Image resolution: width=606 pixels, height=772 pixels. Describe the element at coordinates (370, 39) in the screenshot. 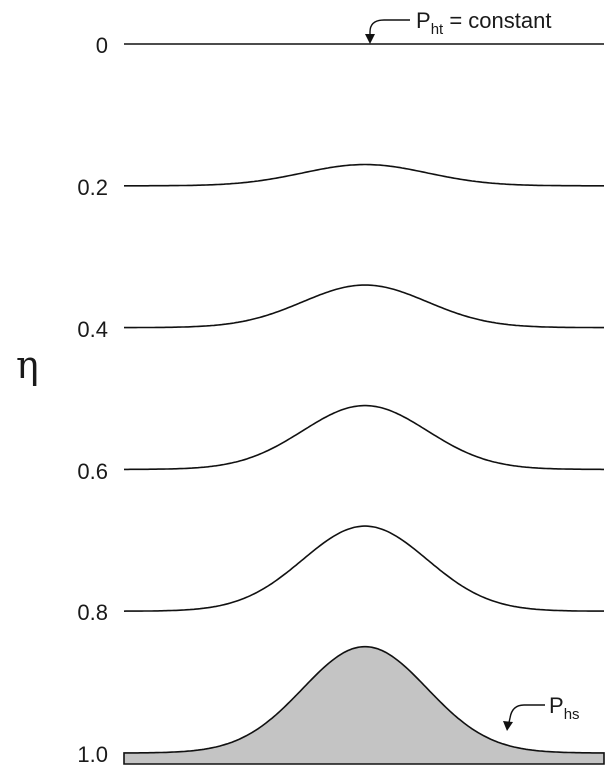

I see `top-annotation-arrowhead` at that location.